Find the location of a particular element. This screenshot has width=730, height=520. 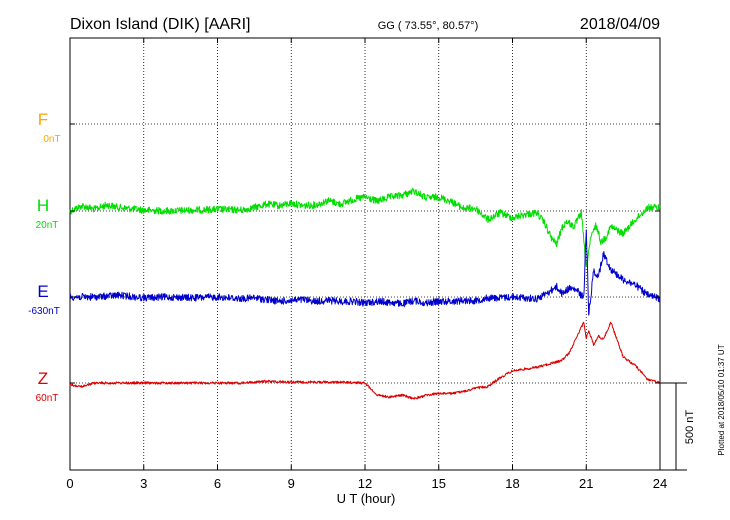

series-line-E is located at coordinates (365, 272).